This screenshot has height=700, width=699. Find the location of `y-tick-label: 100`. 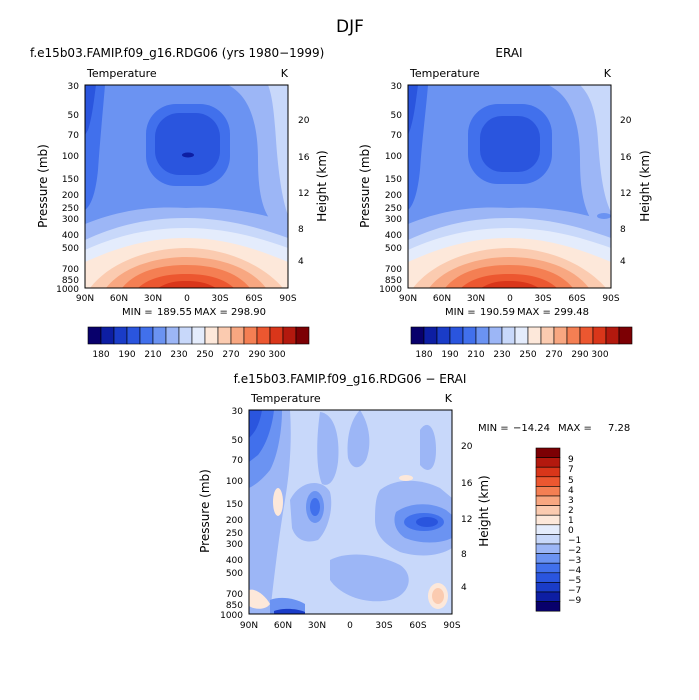

y-tick-label: 100 is located at coordinates (70, 157).